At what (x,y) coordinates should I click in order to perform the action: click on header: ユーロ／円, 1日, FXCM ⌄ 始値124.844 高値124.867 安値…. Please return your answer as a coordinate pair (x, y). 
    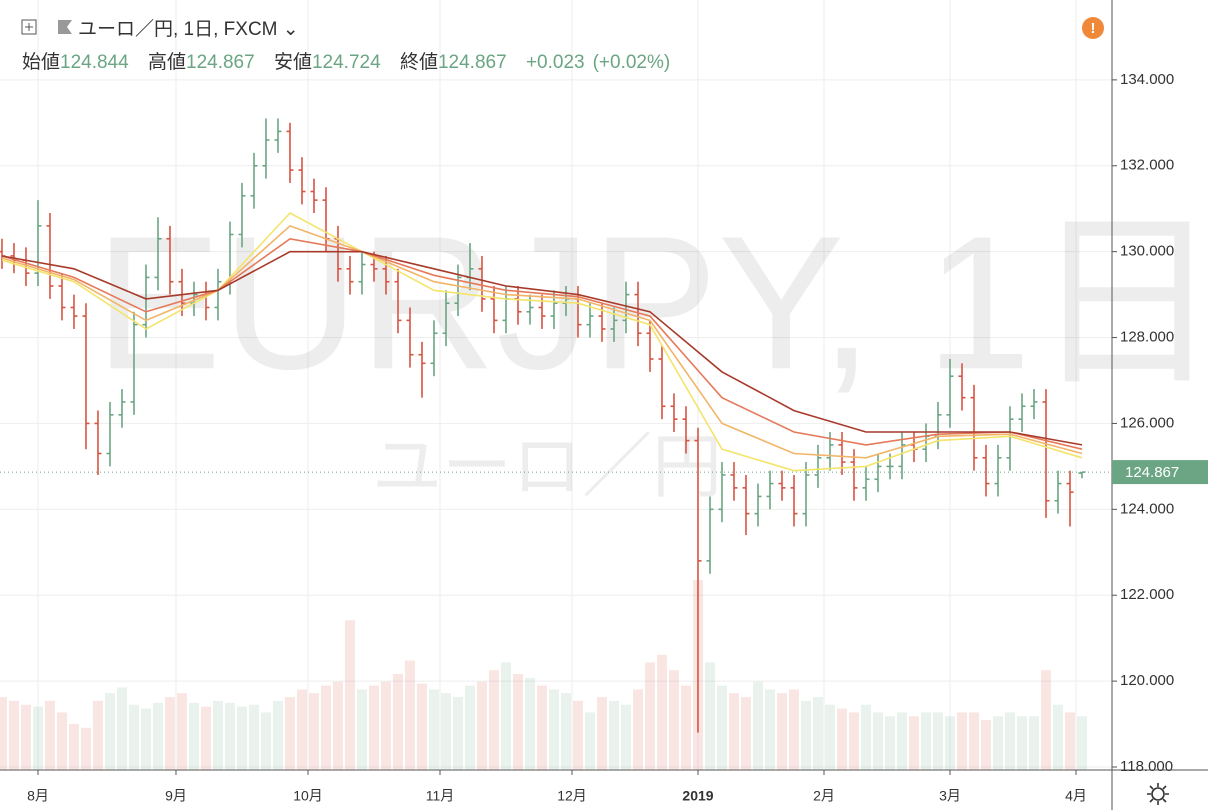
    Looking at the image, I should click on (353, 44).